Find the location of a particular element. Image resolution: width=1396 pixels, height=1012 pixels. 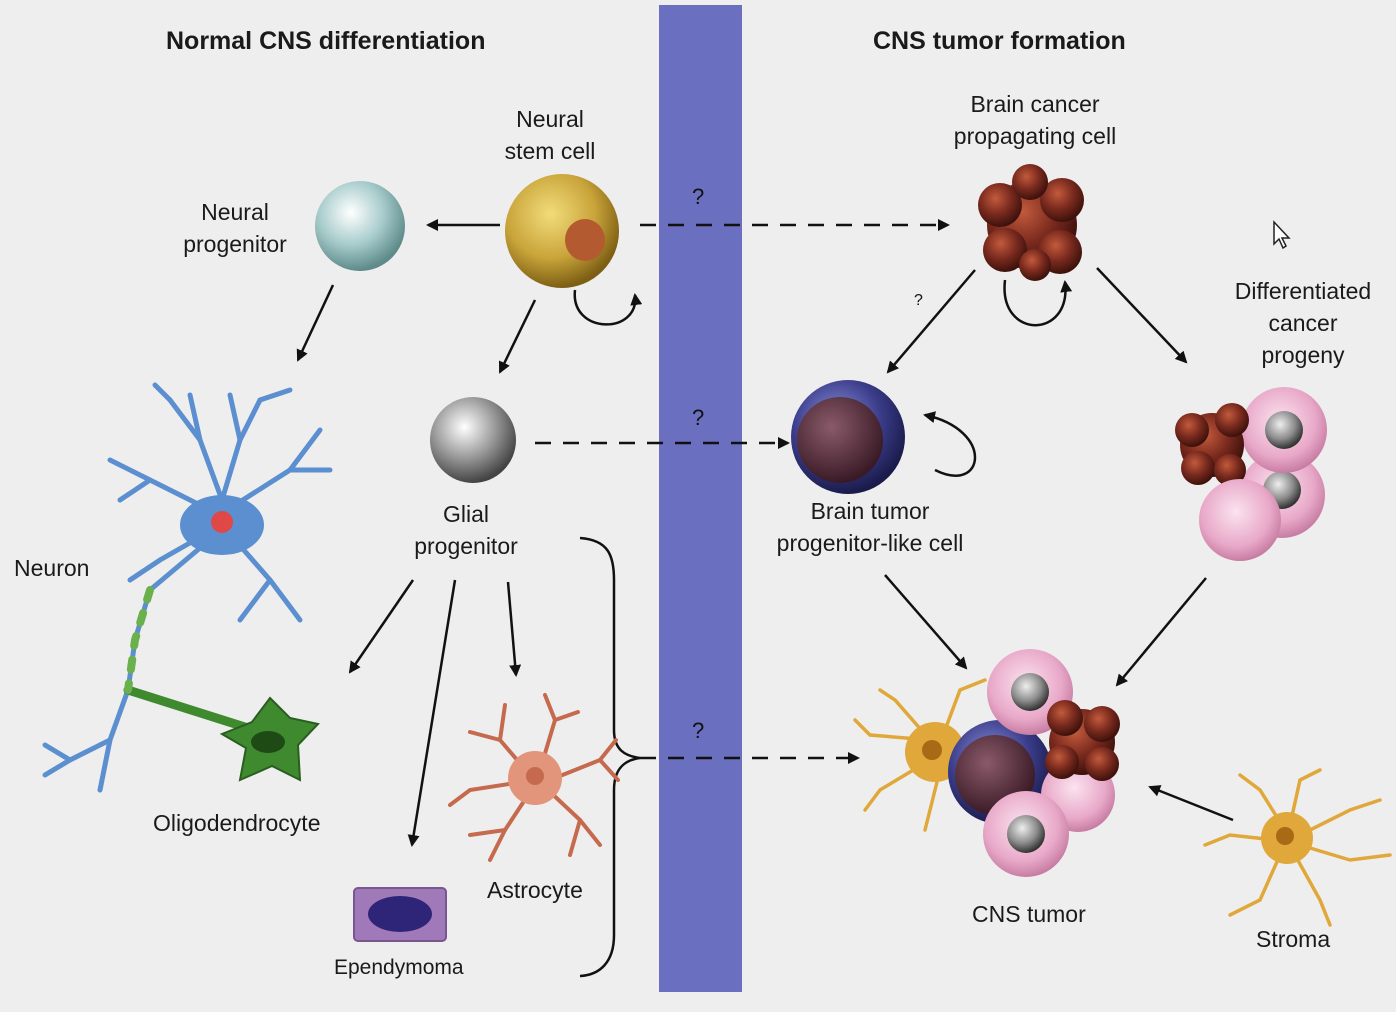

label-differentiated-cancer-progeny: Differentiated cancer progeny is located at coordinates (1303, 323).